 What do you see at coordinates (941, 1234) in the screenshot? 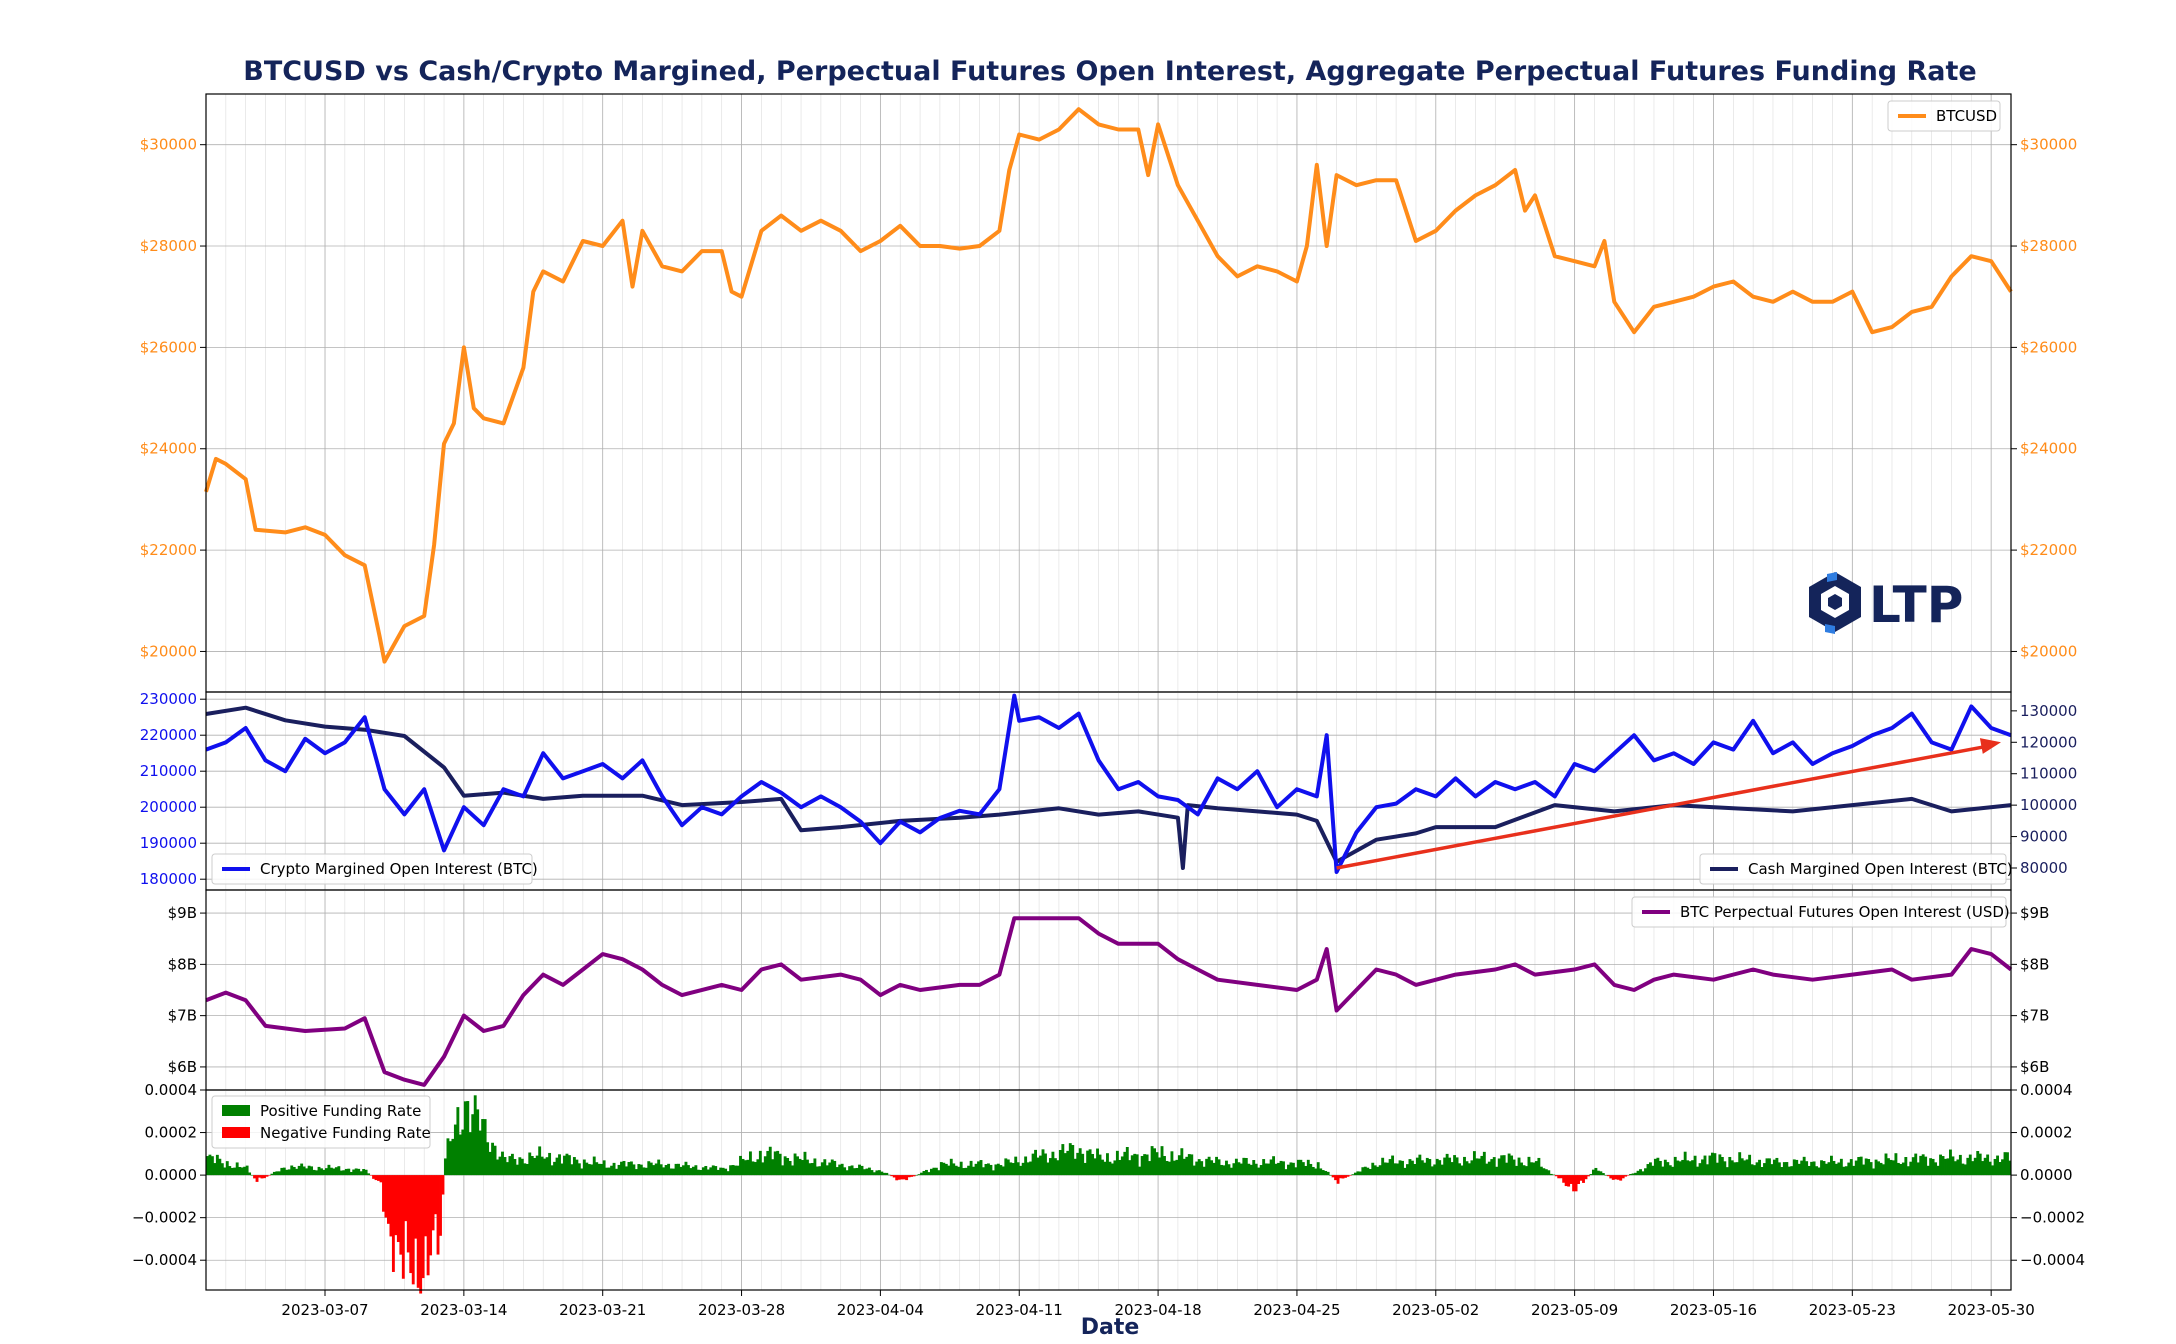
I see `negative-funding-bars` at bounding box center [941, 1234].